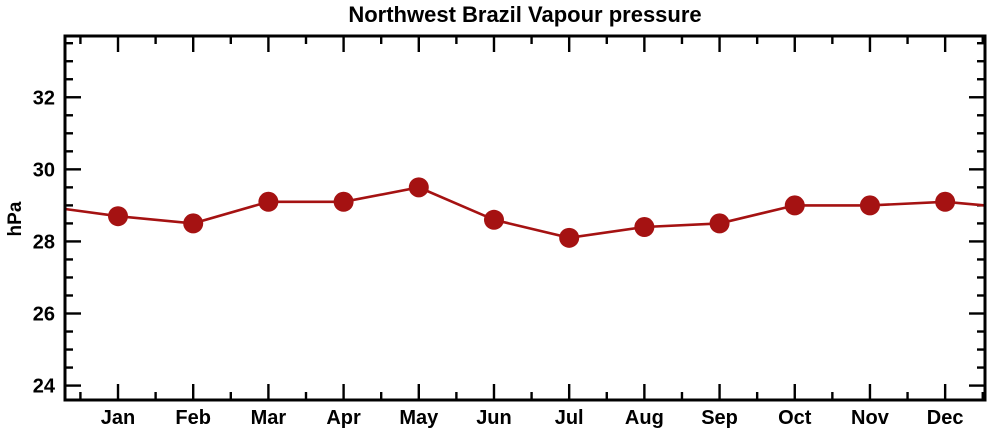  I want to click on y-tick-label: 24, so click(44, 387).